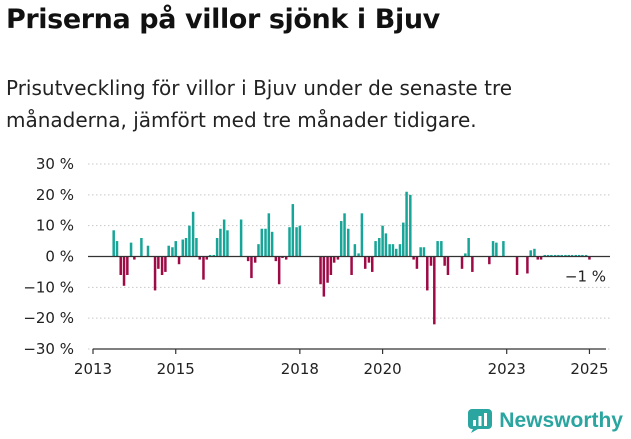  What do you see at coordinates (480, 421) in the screenshot?
I see `newsworthy-logo-icon` at bounding box center [480, 421].